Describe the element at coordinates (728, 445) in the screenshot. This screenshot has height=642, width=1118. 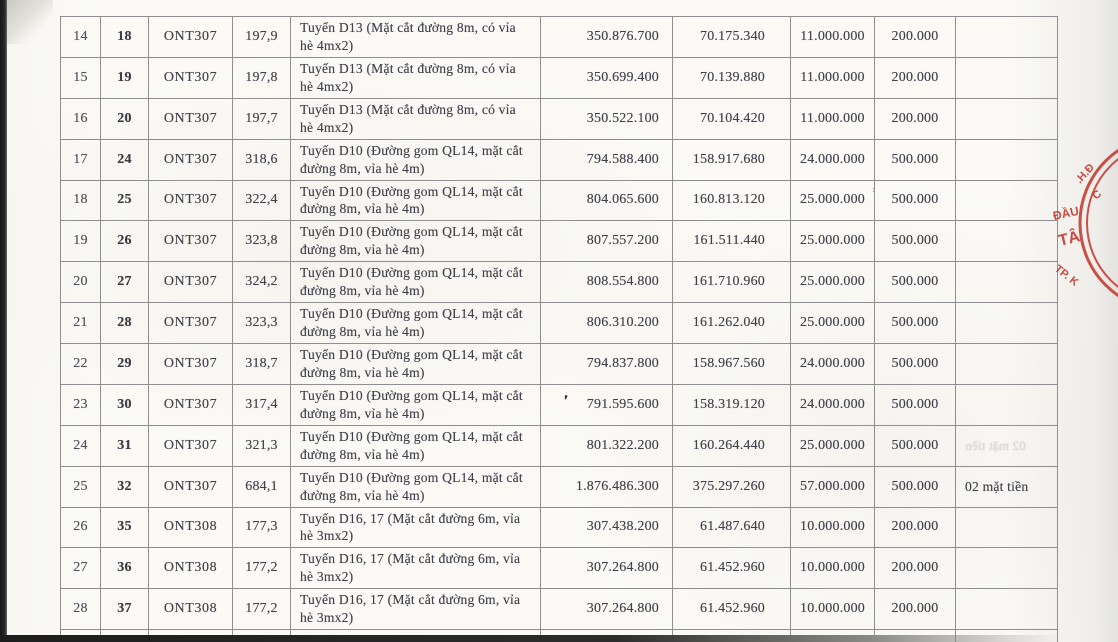
I see `cell-text: 160.264.440` at that location.